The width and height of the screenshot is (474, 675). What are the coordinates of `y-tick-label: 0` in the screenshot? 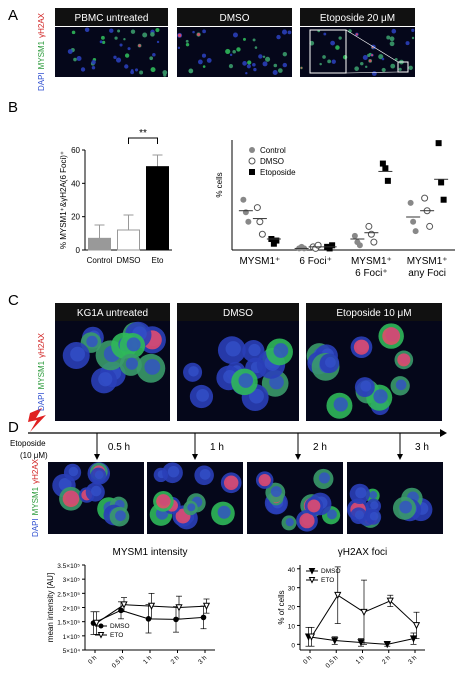 It's located at (293, 645).